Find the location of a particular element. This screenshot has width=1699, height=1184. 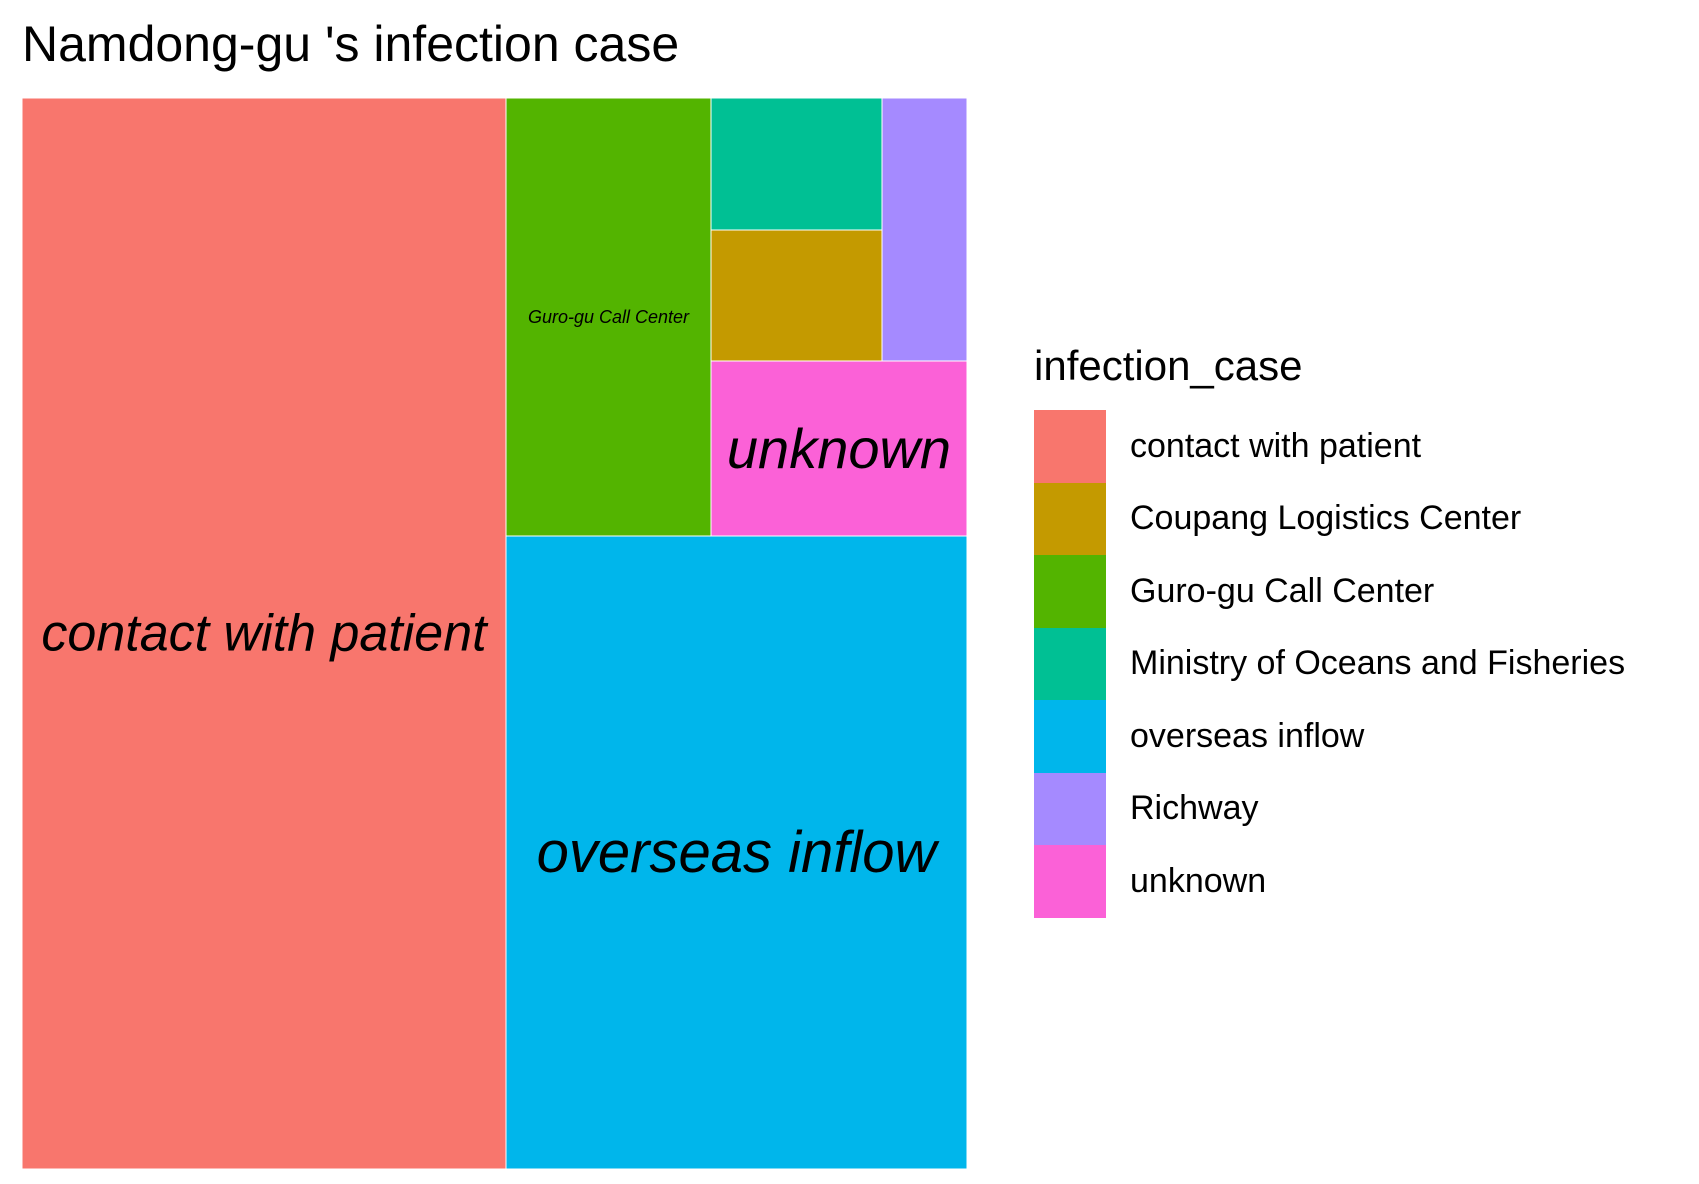

legend-label: Ministry of Oceans and Fisheries is located at coordinates (1378, 663).